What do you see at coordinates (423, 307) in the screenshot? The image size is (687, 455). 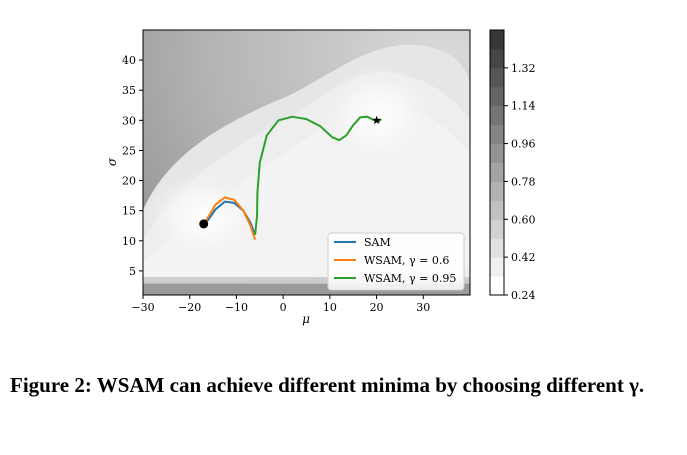 I see `x-tick-label: 30` at bounding box center [423, 307].